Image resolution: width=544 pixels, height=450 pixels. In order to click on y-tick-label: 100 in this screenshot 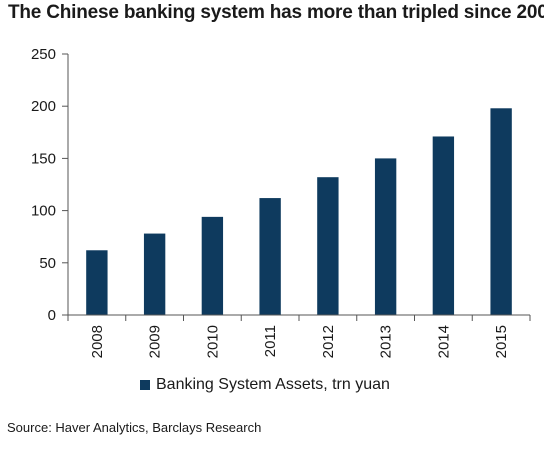, I will do `click(43, 211)`.